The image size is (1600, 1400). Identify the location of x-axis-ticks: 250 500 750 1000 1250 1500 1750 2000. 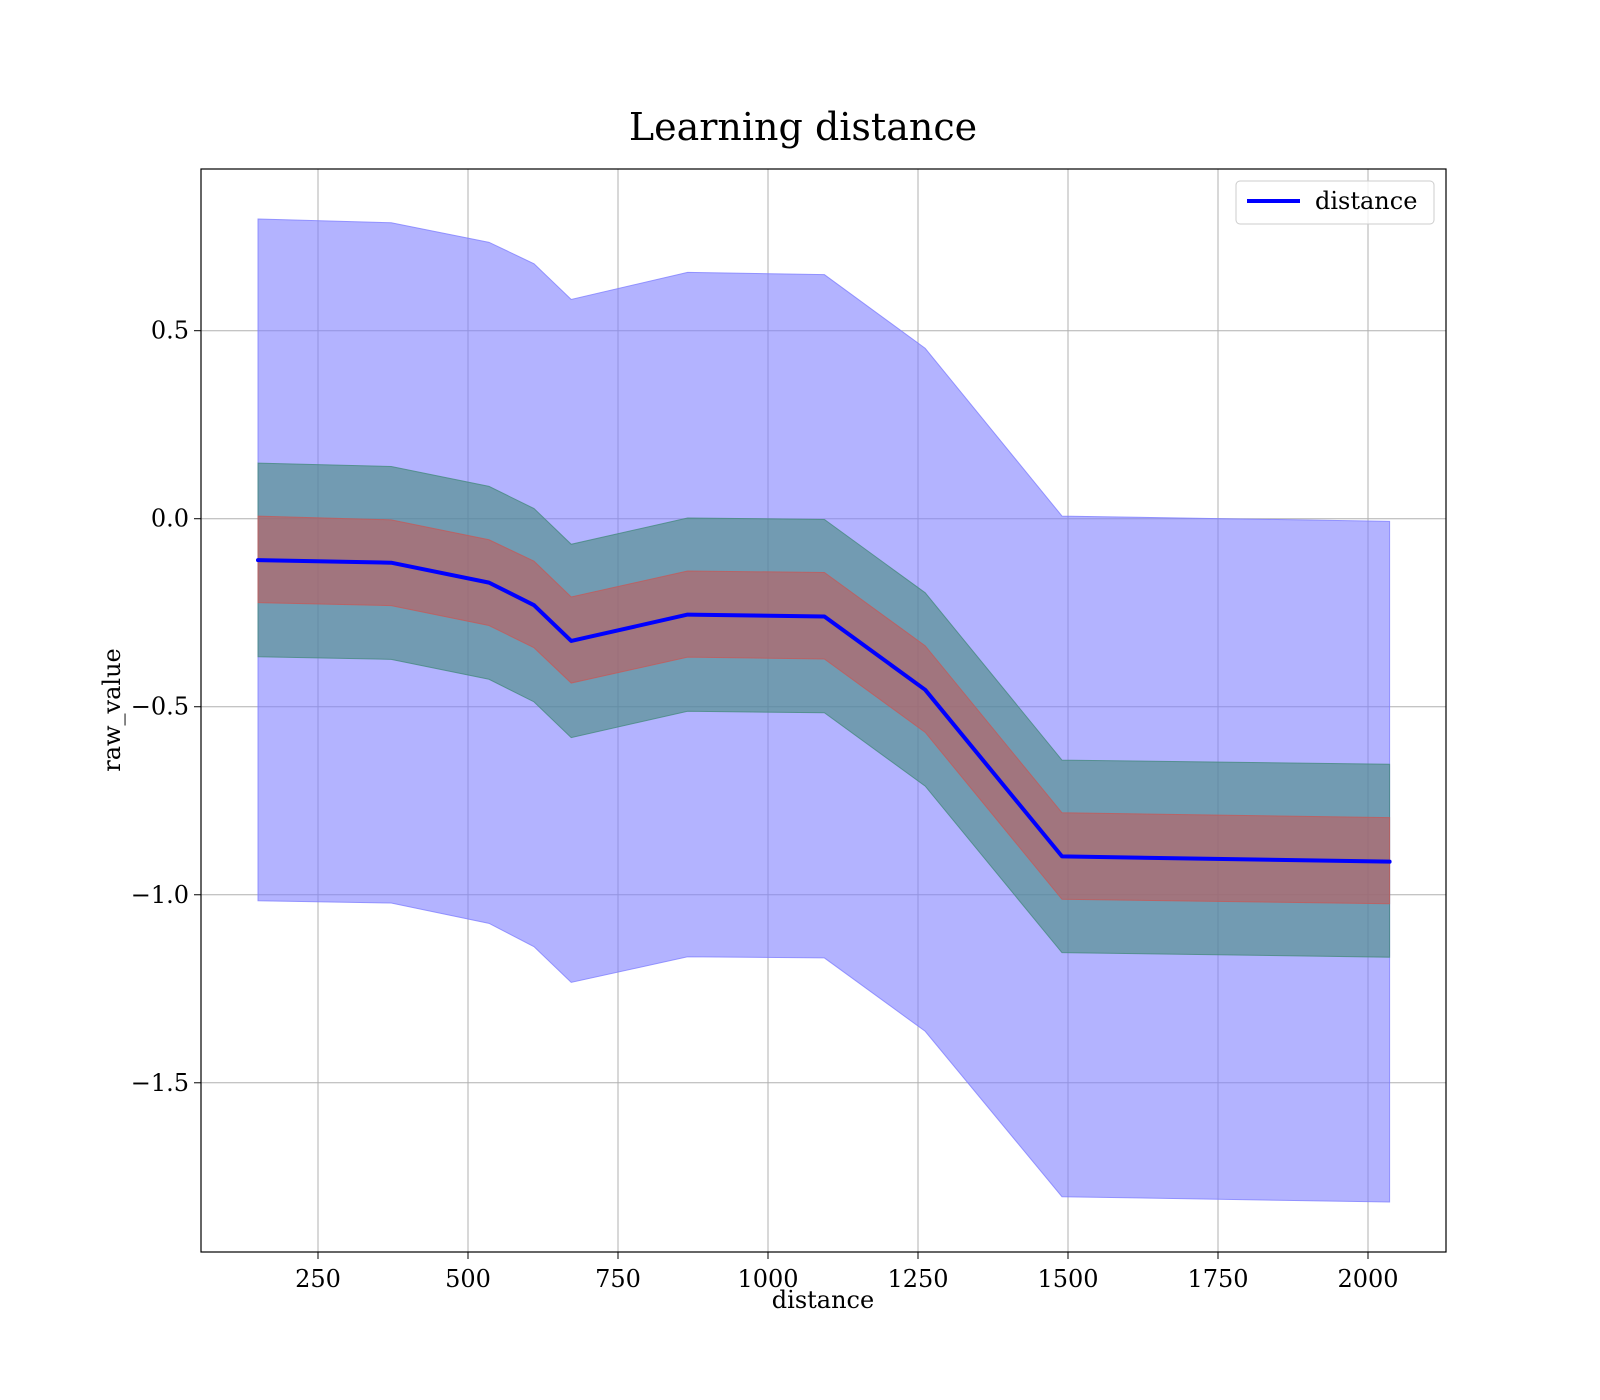
(847, 1272).